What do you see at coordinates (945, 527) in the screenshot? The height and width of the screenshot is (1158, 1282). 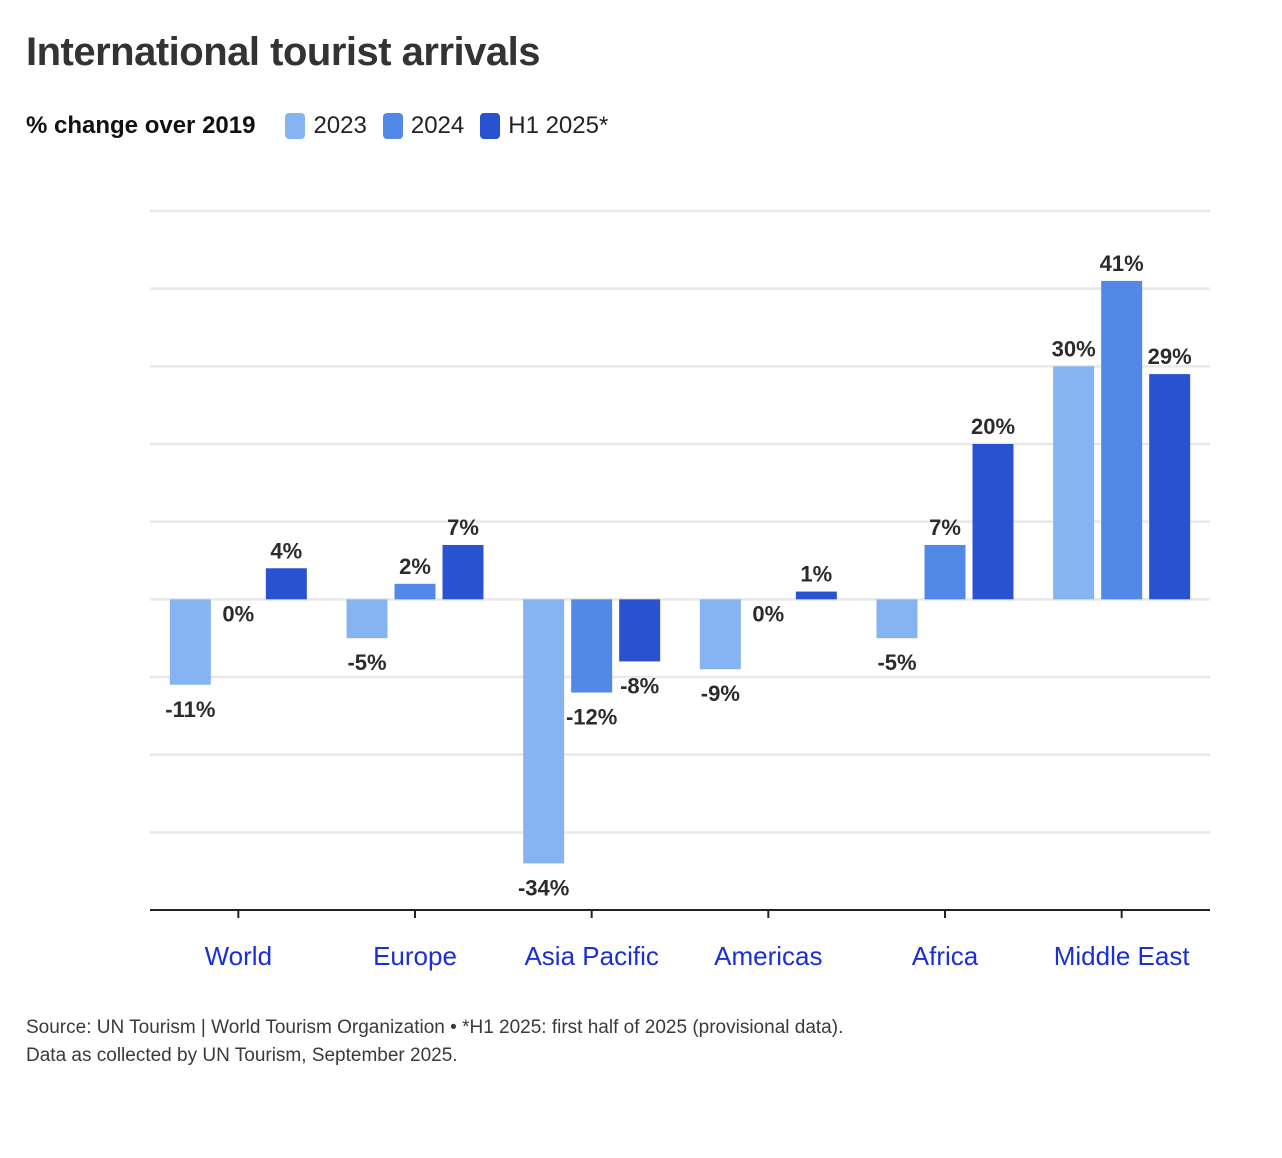 I see `value-label-africa-2024: 7%` at bounding box center [945, 527].